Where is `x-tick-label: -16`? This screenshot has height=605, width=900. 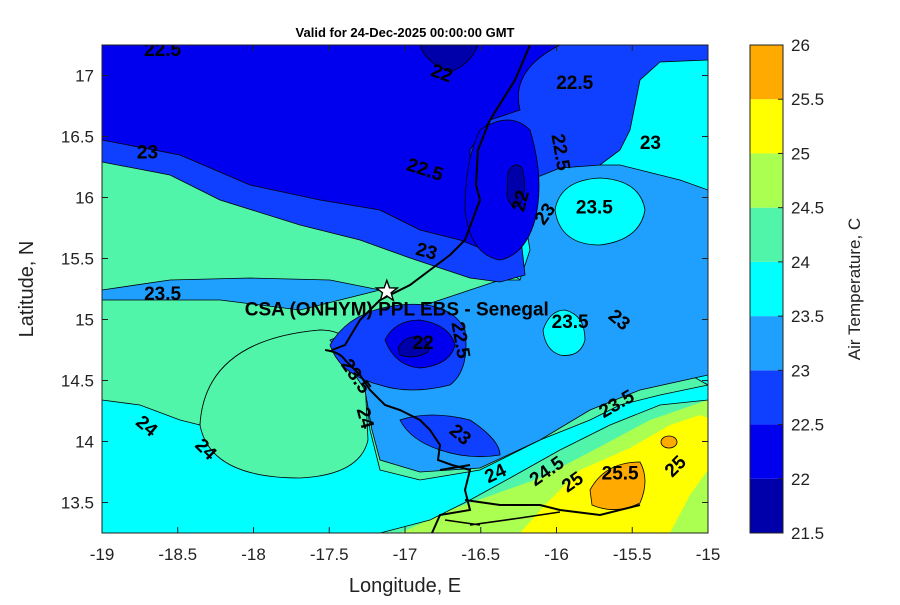
x-tick-label: -16 is located at coordinates (556, 554).